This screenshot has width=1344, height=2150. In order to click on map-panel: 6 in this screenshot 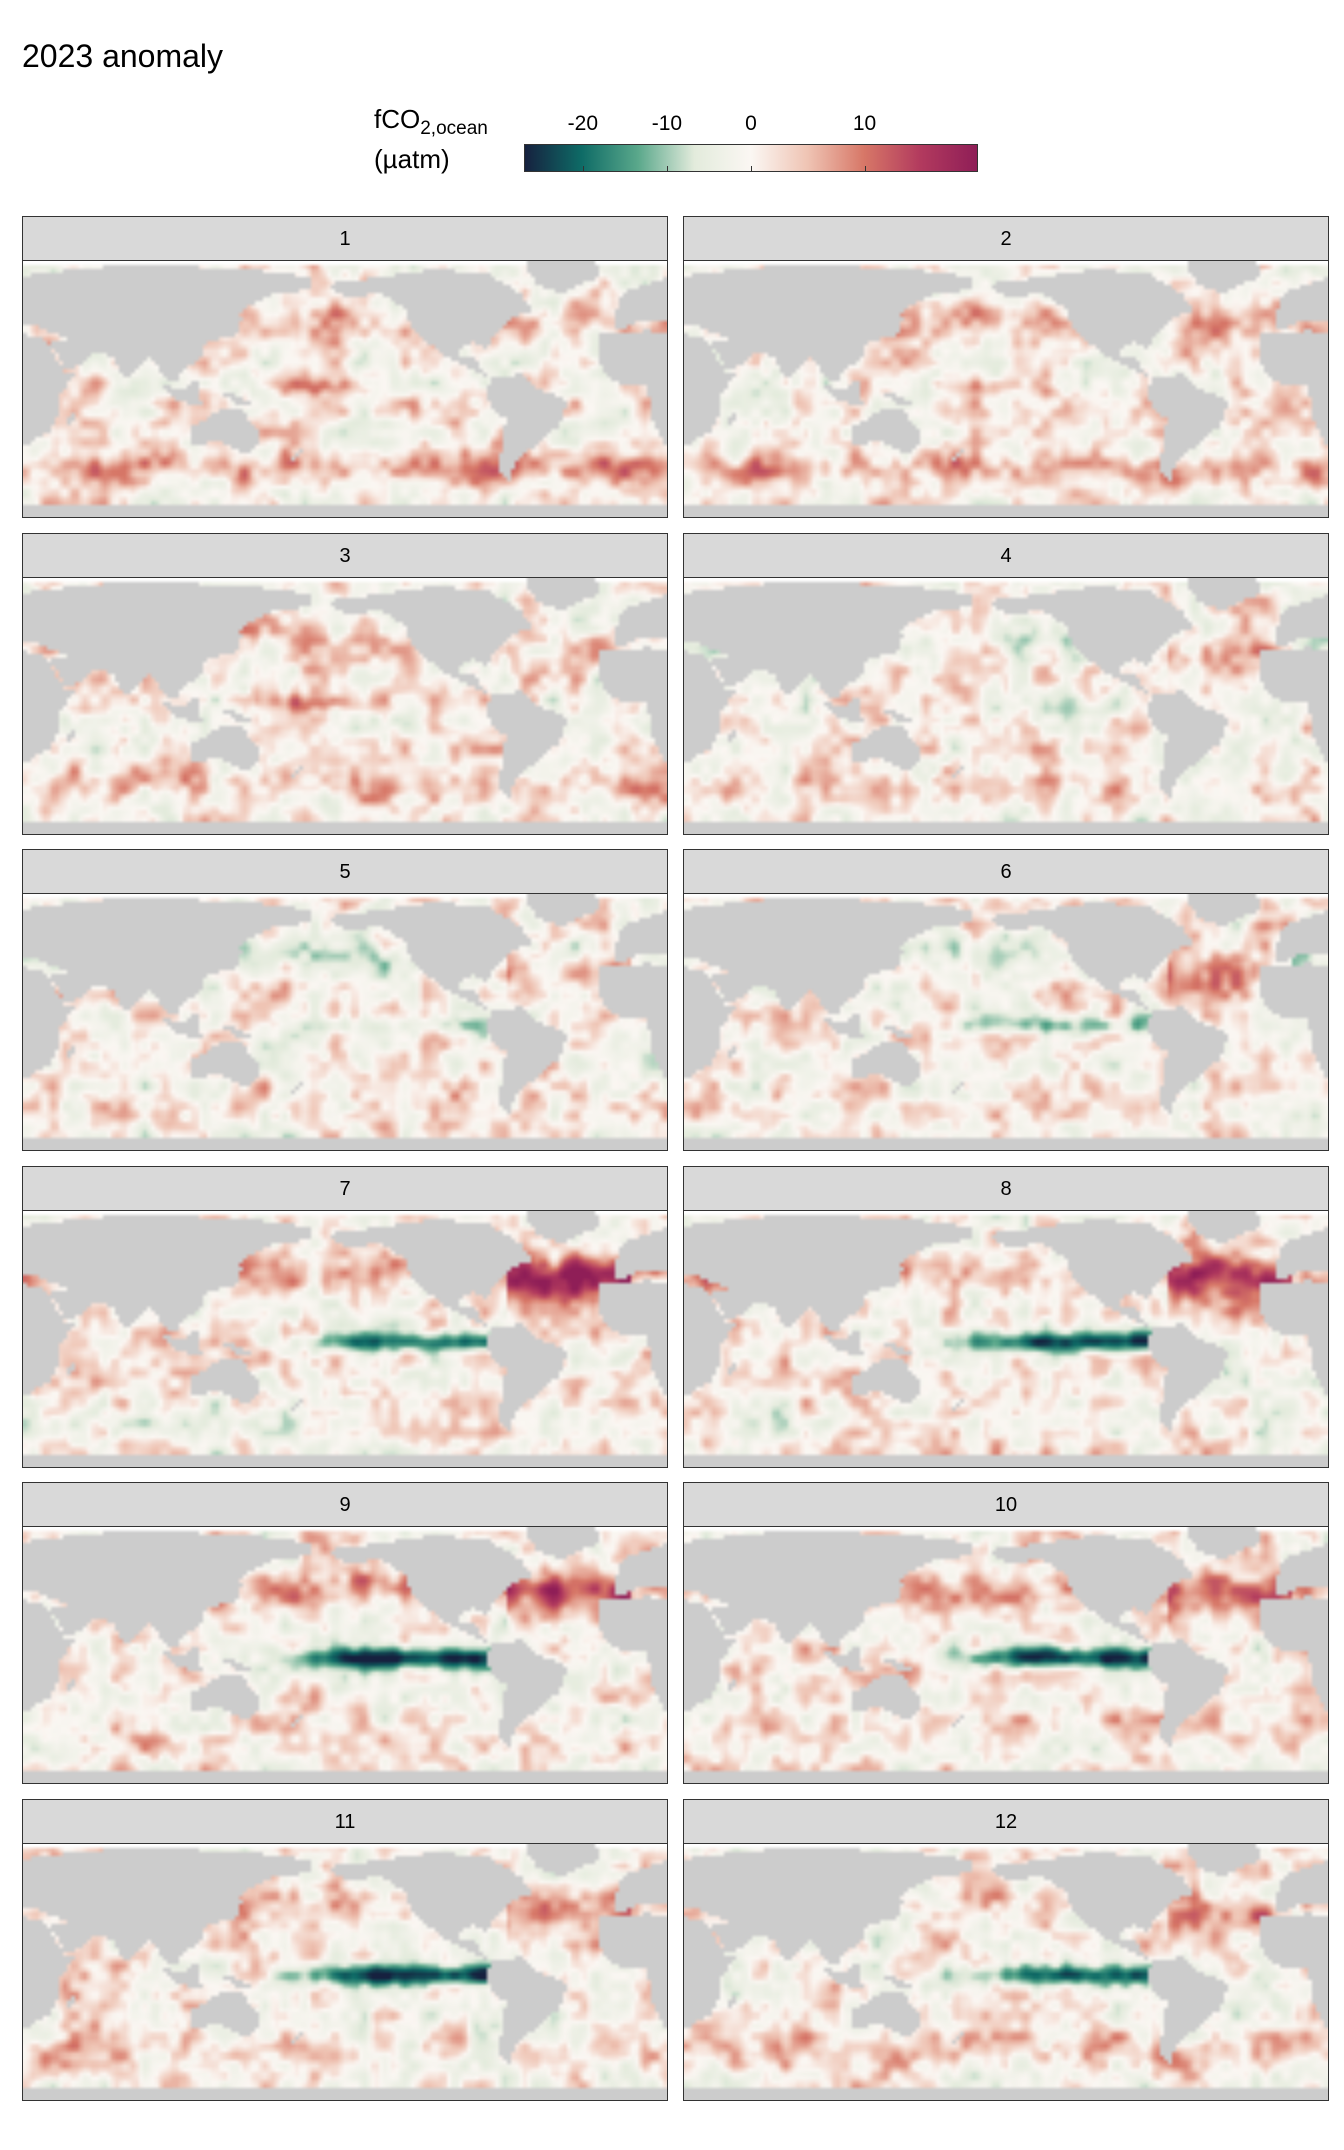, I will do `click(1006, 1000)`.